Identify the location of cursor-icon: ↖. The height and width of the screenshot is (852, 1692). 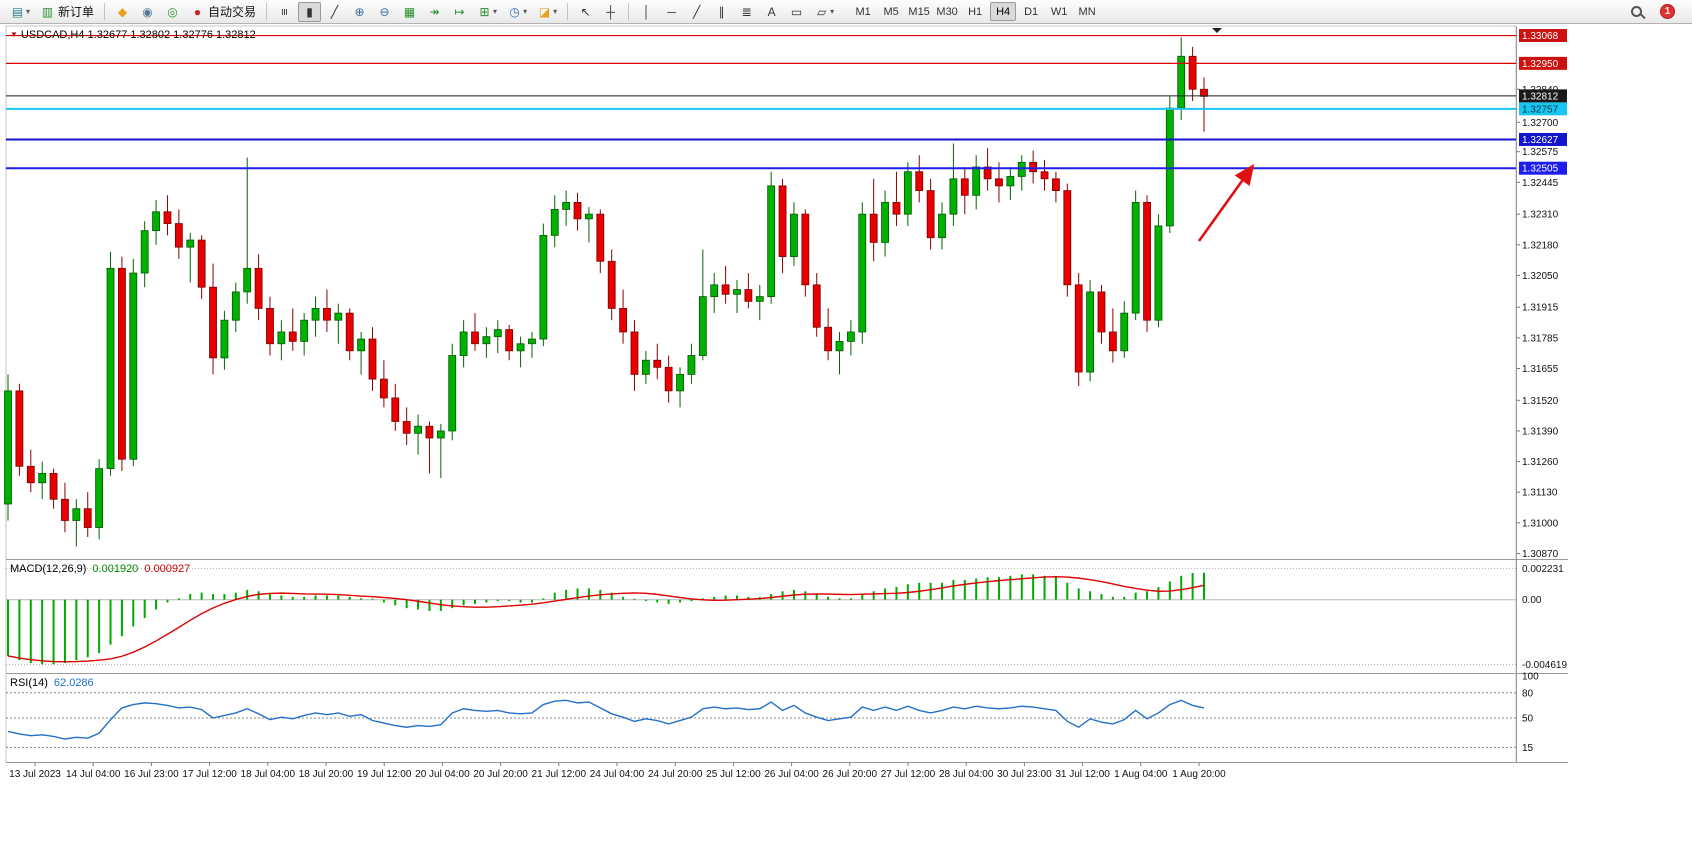
(585, 11).